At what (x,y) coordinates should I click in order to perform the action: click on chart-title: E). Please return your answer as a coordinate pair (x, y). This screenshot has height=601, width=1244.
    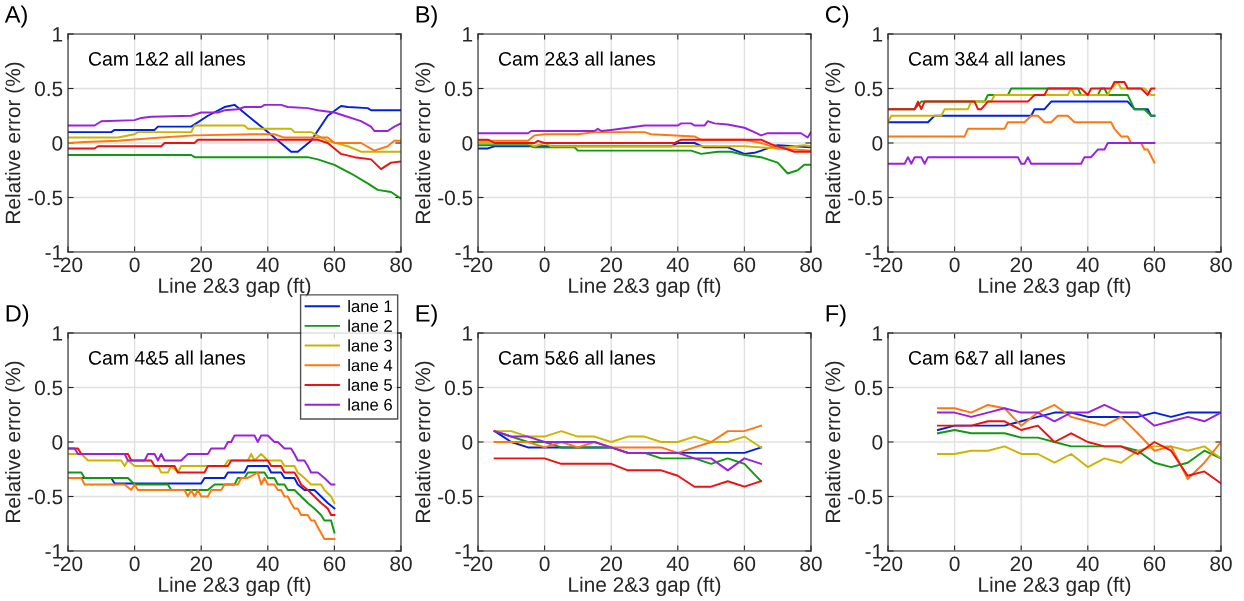
    Looking at the image, I should click on (426, 315).